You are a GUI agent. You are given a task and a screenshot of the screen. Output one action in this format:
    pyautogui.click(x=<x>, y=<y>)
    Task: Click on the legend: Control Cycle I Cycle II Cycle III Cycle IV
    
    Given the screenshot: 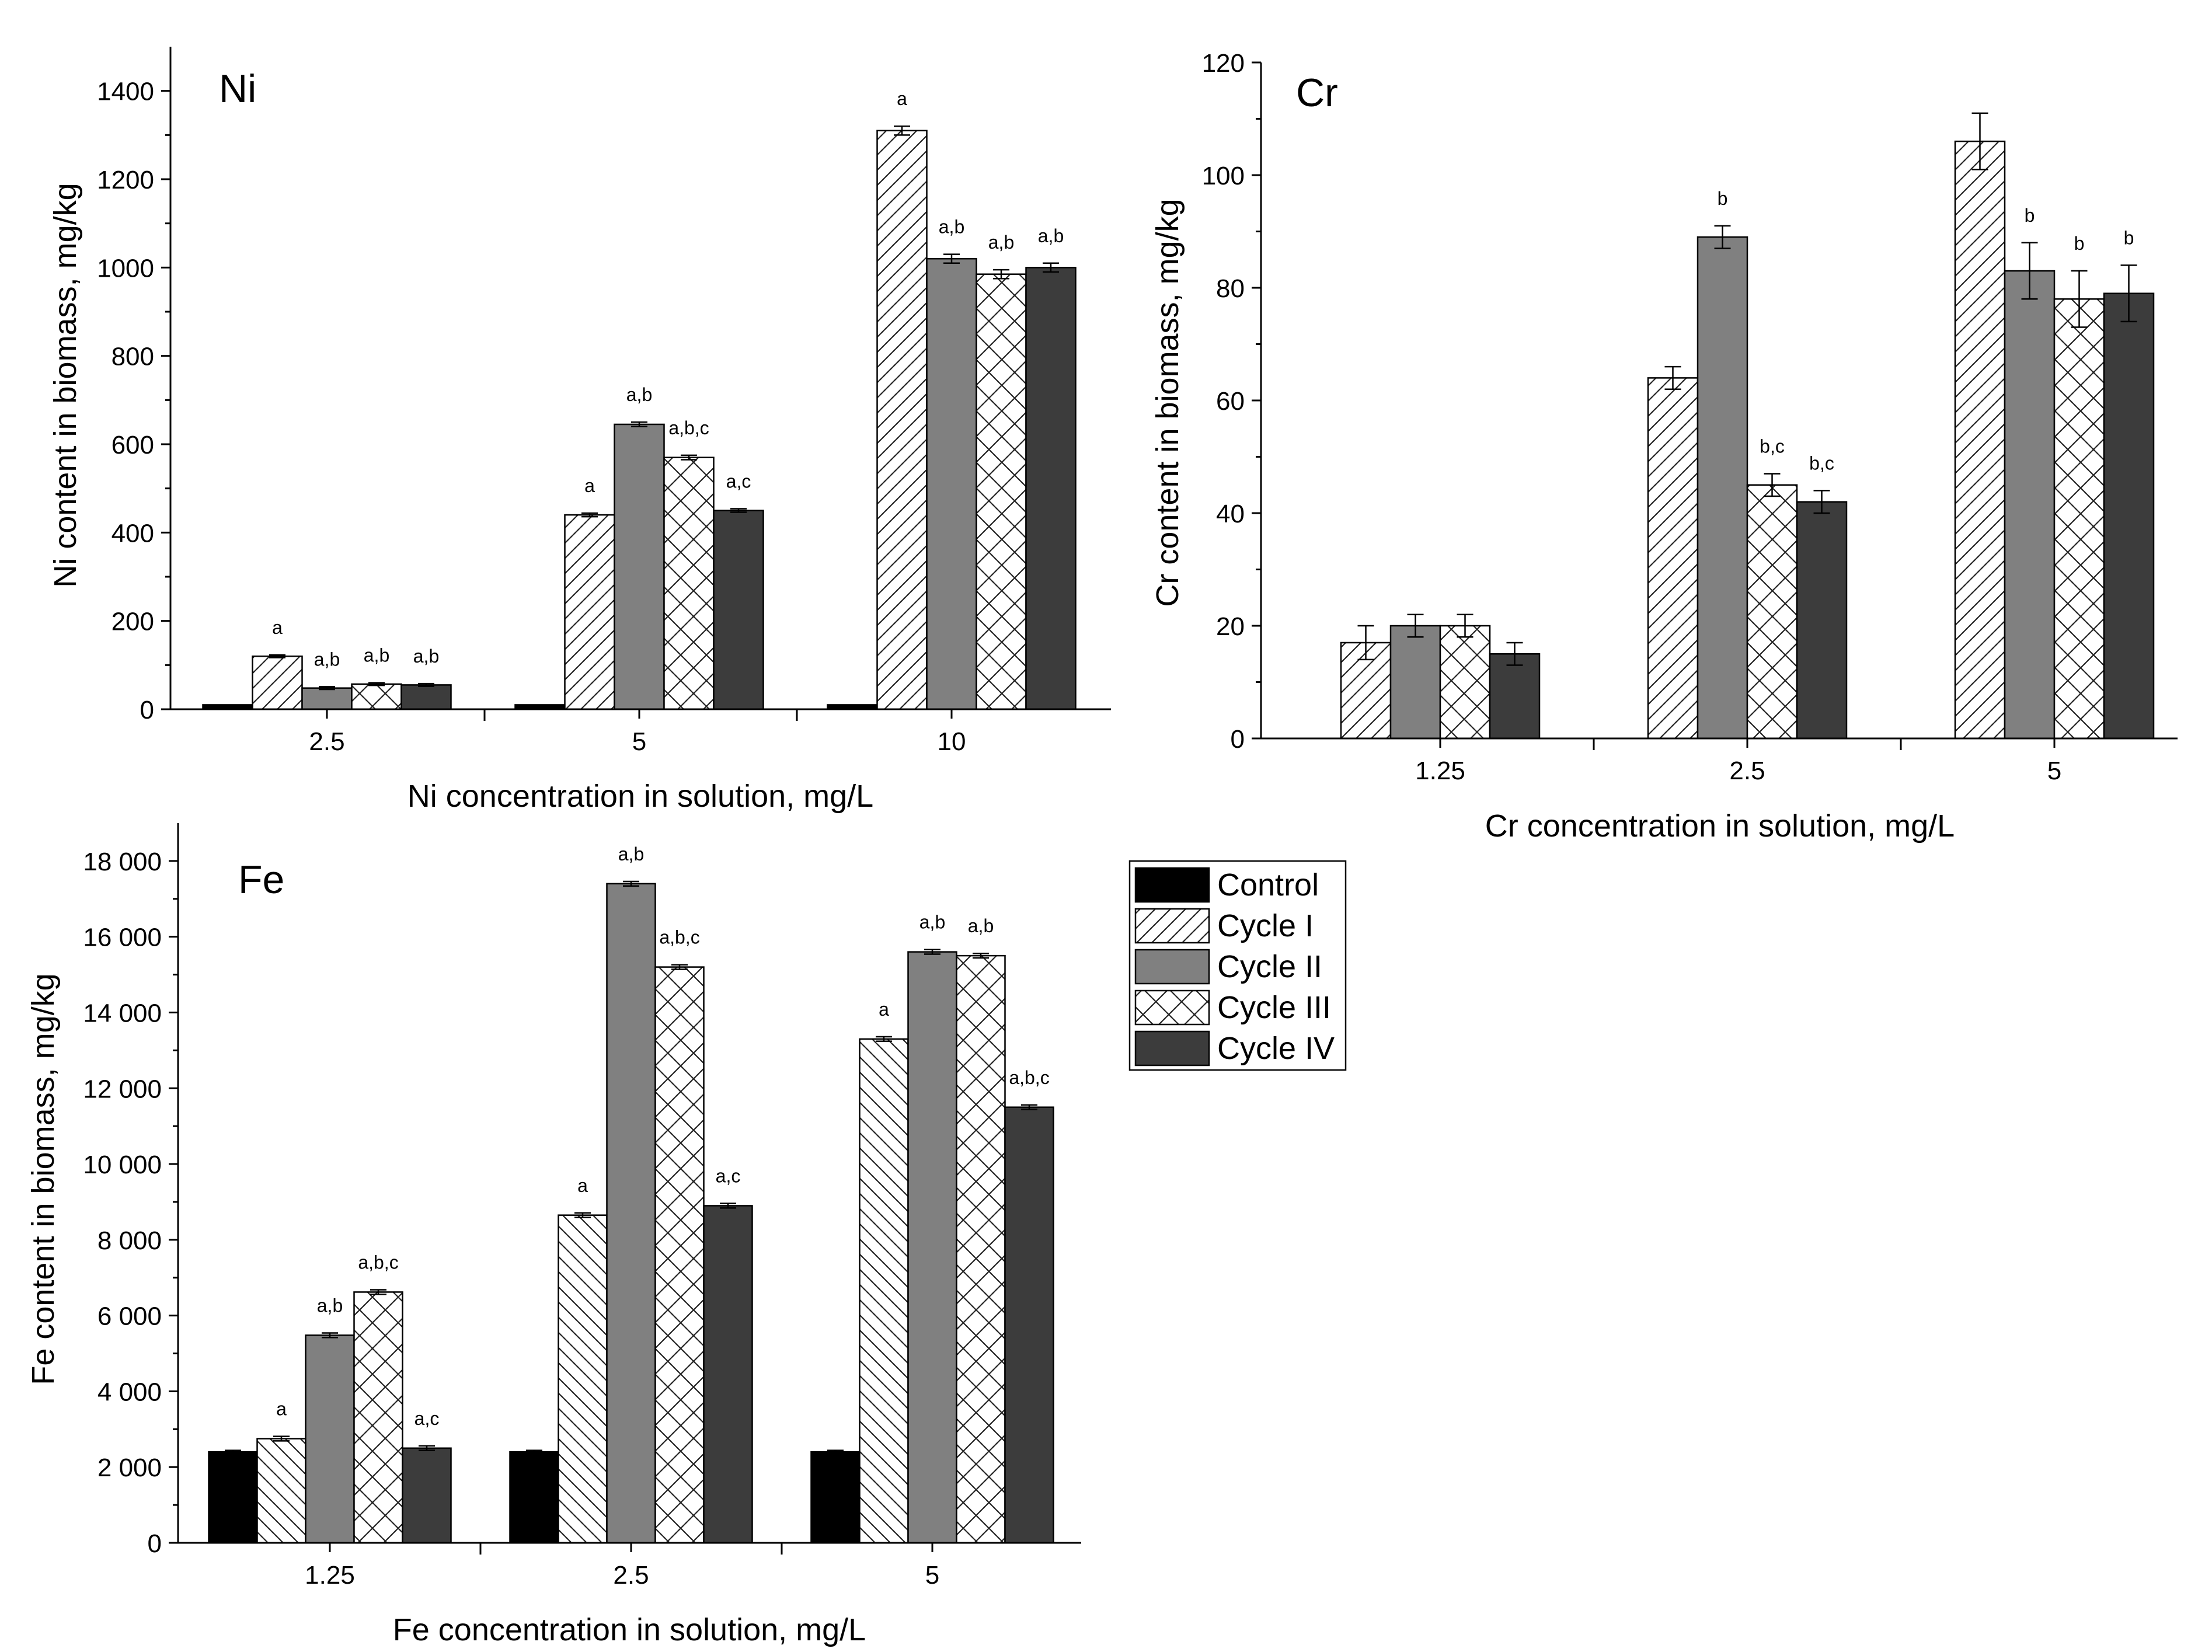 What is the action you would take?
    pyautogui.click(x=1237, y=965)
    